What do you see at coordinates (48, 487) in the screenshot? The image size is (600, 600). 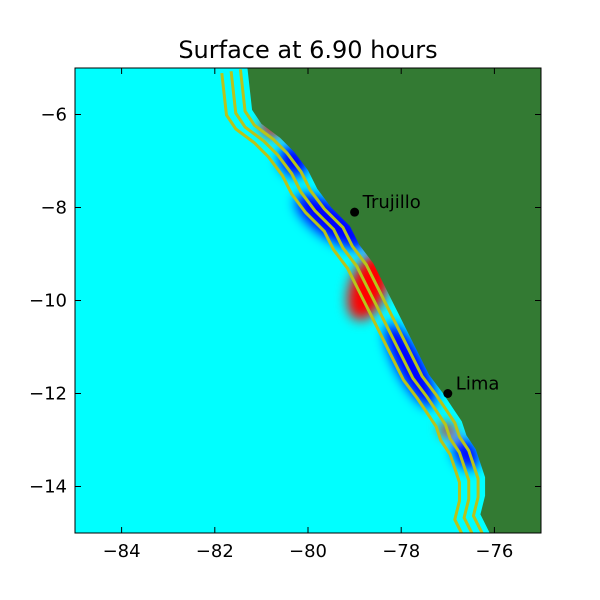 I see `y-tick-label: −14` at bounding box center [48, 487].